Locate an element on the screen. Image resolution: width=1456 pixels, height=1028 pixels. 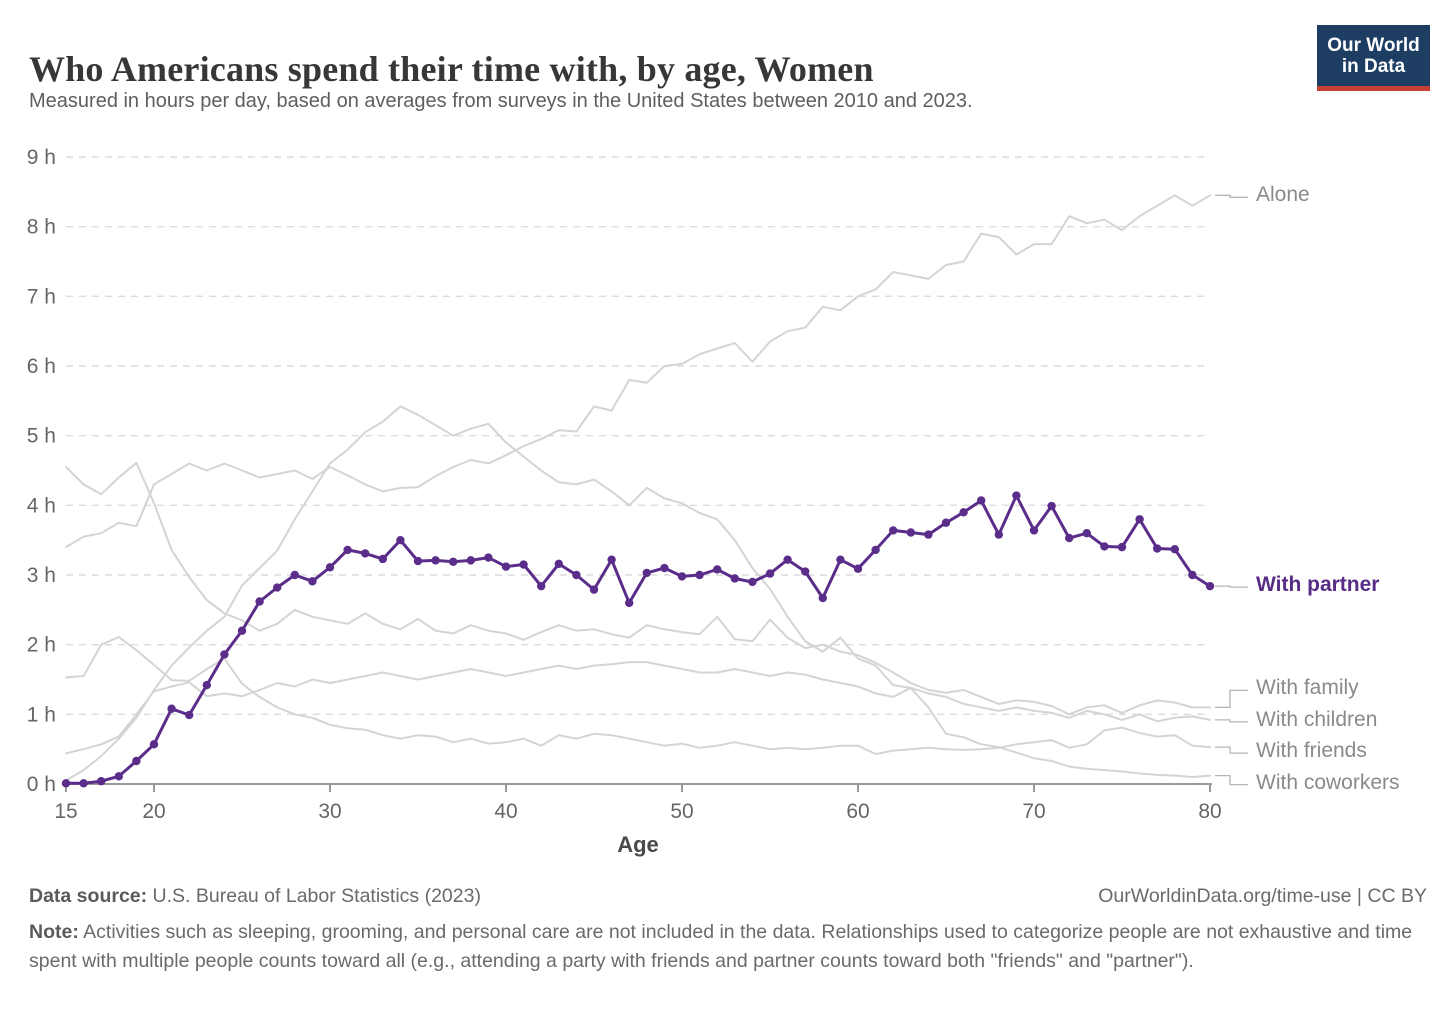
x-axis-tick-label: 50 is located at coordinates (681, 811).